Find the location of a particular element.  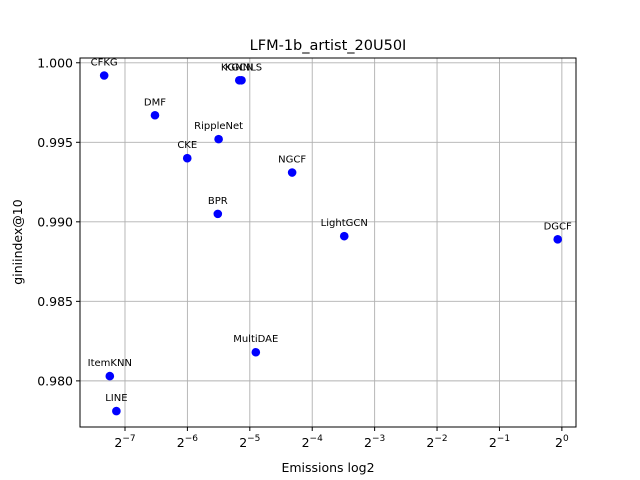

y-axis-label: giniindex@10 is located at coordinates (17, 241).